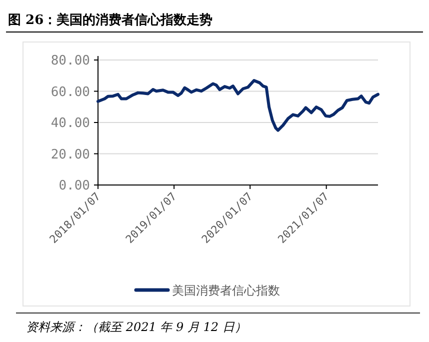 The image size is (429, 342). What do you see at coordinates (70, 123) in the screenshot?
I see `y-tick-label: 40.00` at bounding box center [70, 123].